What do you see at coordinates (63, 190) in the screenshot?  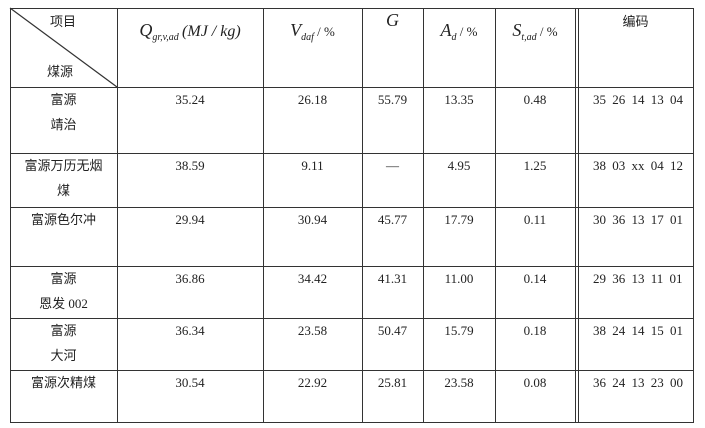 I see `row-name: 煤` at bounding box center [63, 190].